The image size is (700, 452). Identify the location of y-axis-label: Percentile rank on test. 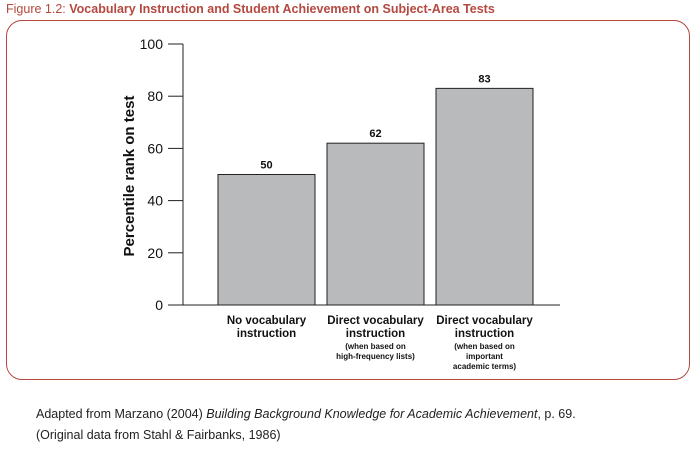
(129, 176).